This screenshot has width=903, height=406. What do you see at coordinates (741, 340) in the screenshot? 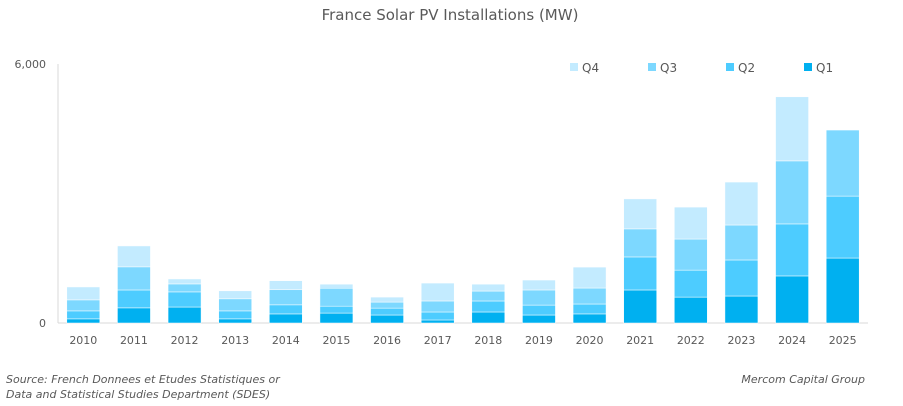
I see `x-tick-label: 2023` at bounding box center [741, 340].